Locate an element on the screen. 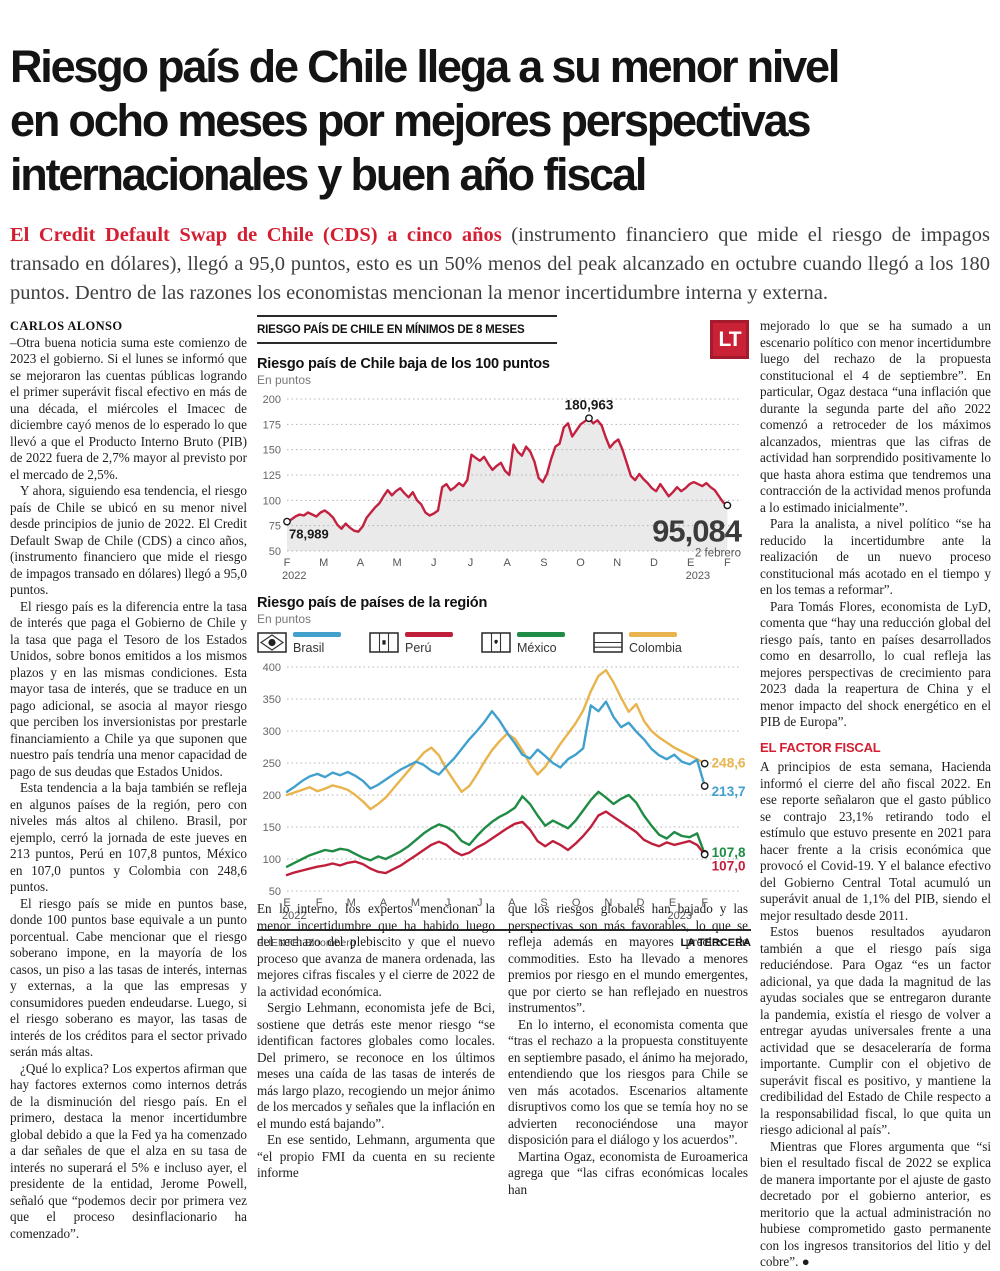  mexico-swatch is located at coordinates (541, 634).